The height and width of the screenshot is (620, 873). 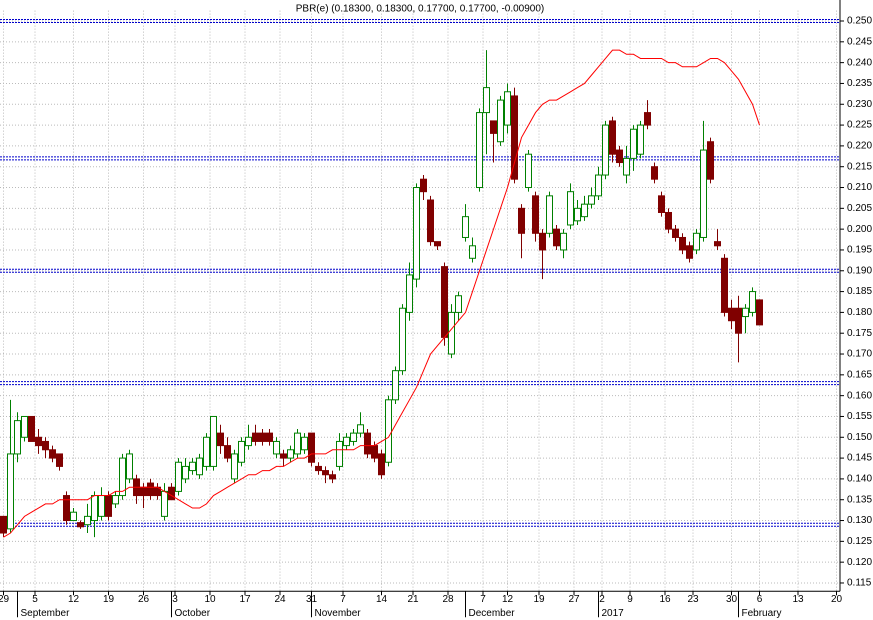 I want to click on y-tick-label: 0.200, so click(x=859, y=229).